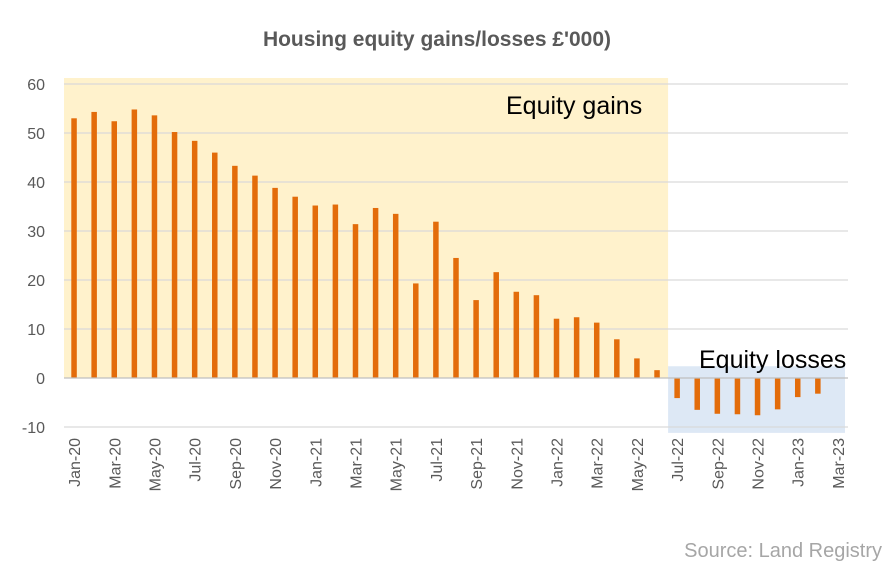 The height and width of the screenshot is (579, 896). Describe the element at coordinates (75, 462) in the screenshot. I see `x-tick-label: Jan-20` at that location.